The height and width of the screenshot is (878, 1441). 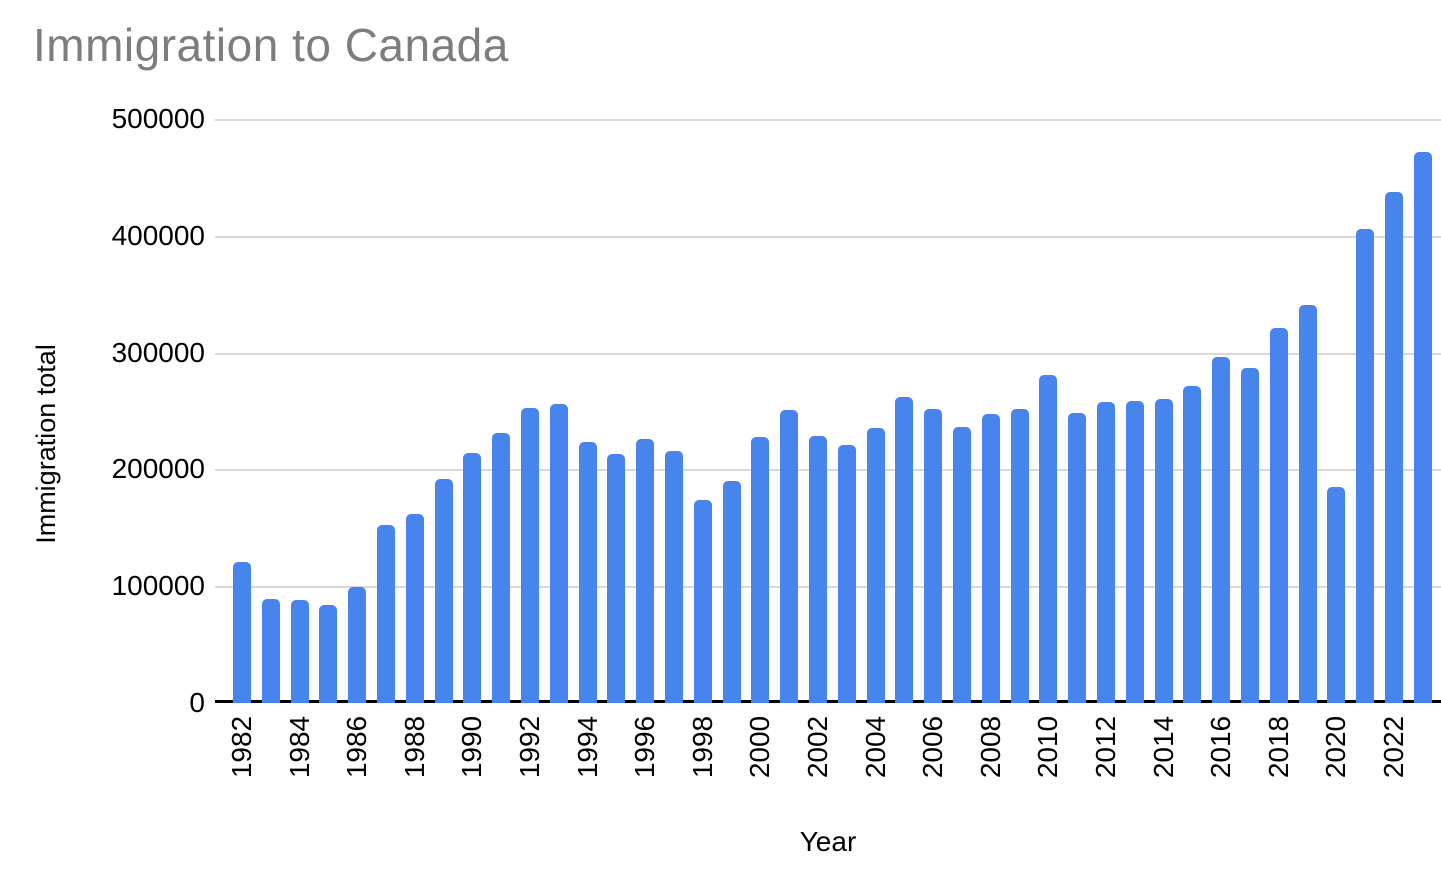 What do you see at coordinates (158, 586) in the screenshot?
I see `y-tick-label: 100000` at bounding box center [158, 586].